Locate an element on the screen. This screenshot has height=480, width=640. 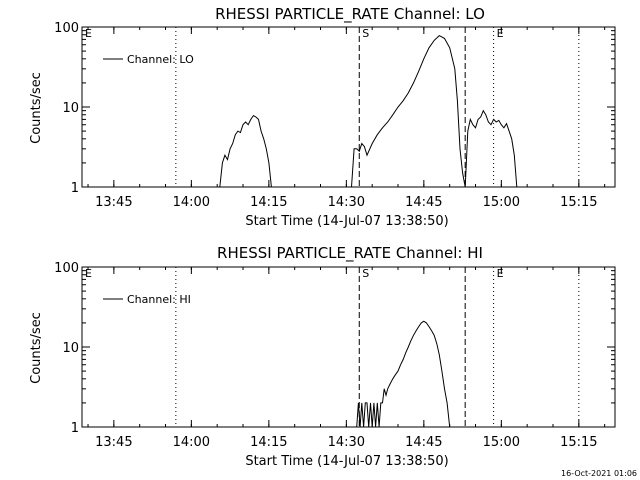
legend-entry: Channel: HI is located at coordinates (159, 299).